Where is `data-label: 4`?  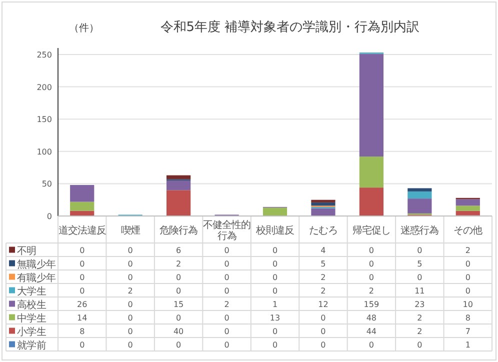 data-label: 4 is located at coordinates (323, 250).